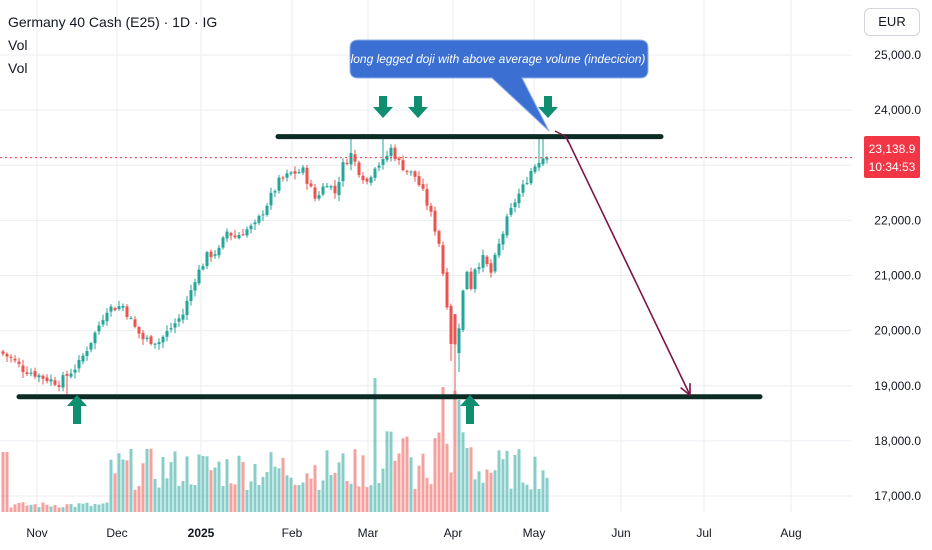 Image resolution: width=932 pixels, height=550 pixels. I want to click on currency-button: EUR, so click(892, 22).